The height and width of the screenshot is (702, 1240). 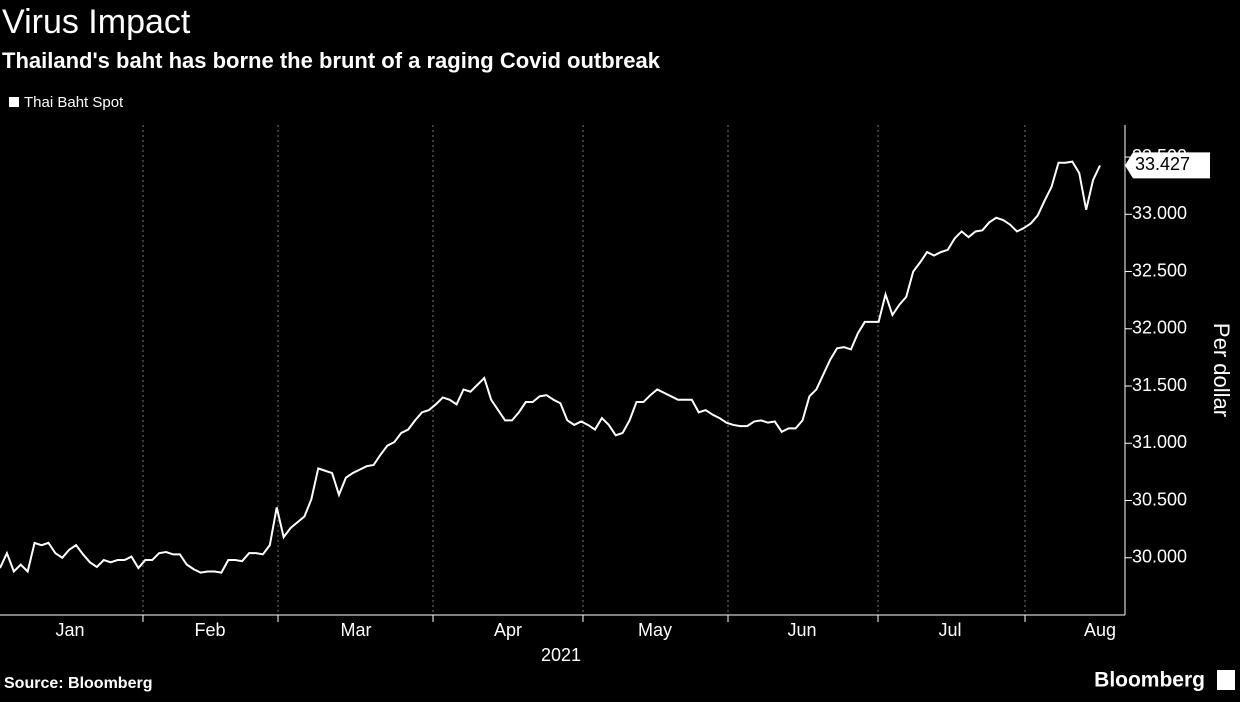 I want to click on x-axis-label: 2021, so click(x=561, y=655).